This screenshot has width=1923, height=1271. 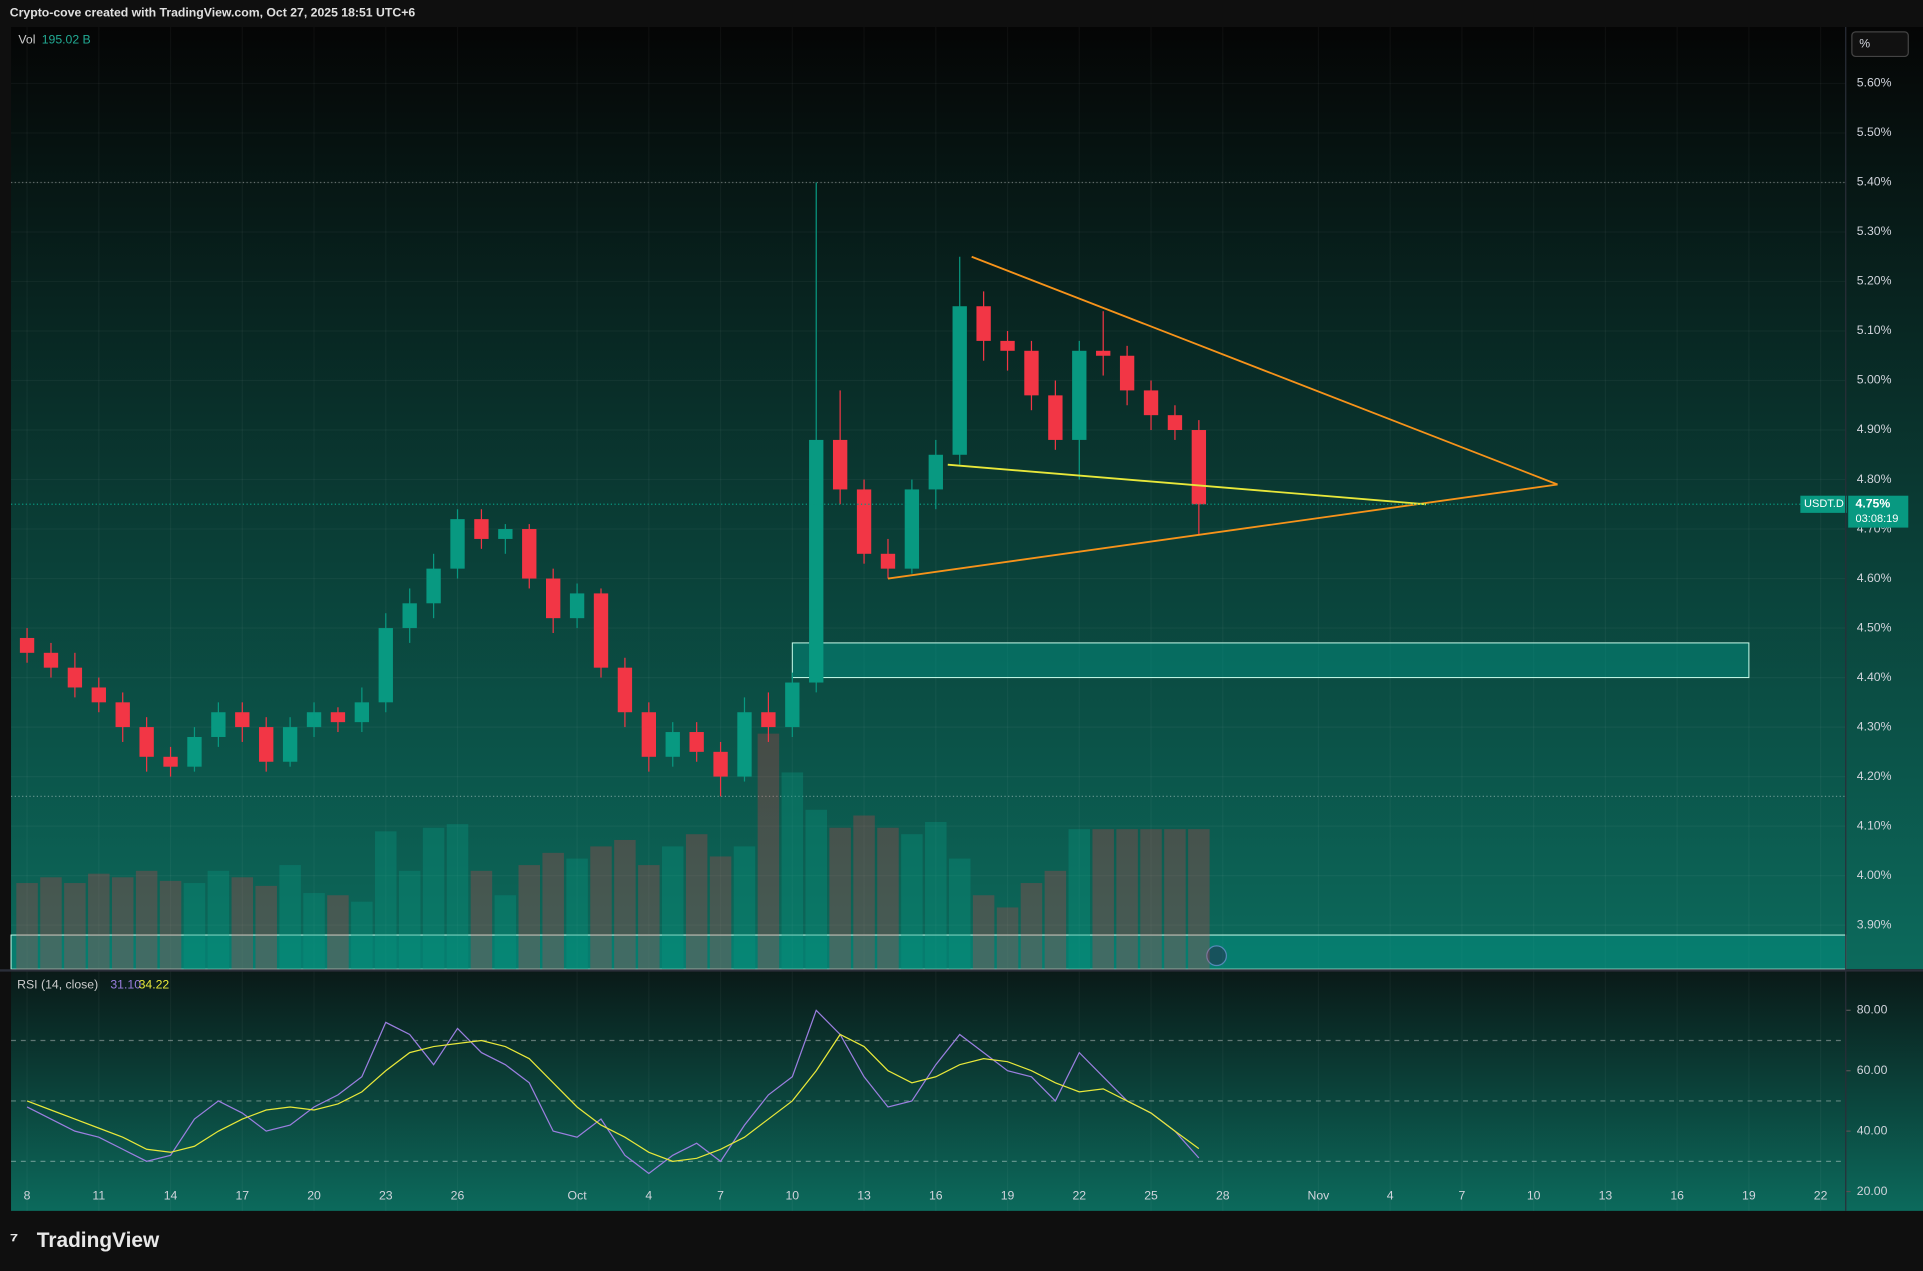 I want to click on rsi-last: 31.10, so click(x=125, y=984).